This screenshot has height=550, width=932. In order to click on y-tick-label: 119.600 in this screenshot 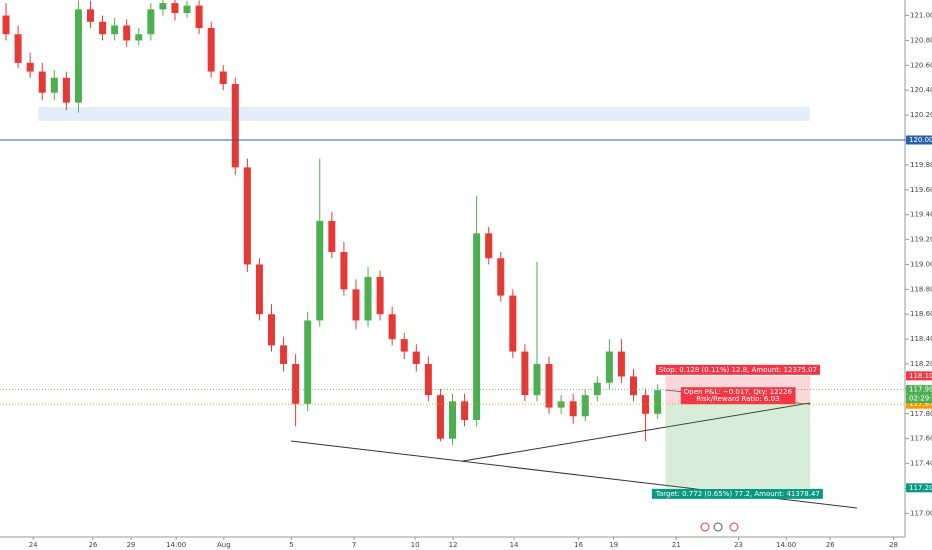, I will do `click(921, 190)`.